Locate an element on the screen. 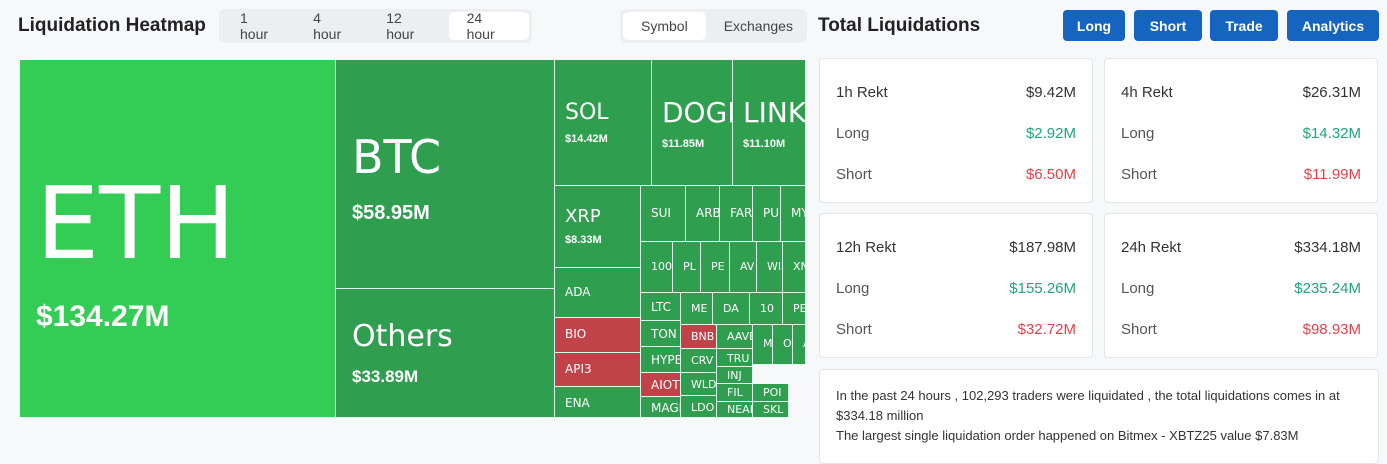 Image resolution: width=1387 pixels, height=464 pixels. heatmap-cell: AAVE is located at coordinates (735, 337).